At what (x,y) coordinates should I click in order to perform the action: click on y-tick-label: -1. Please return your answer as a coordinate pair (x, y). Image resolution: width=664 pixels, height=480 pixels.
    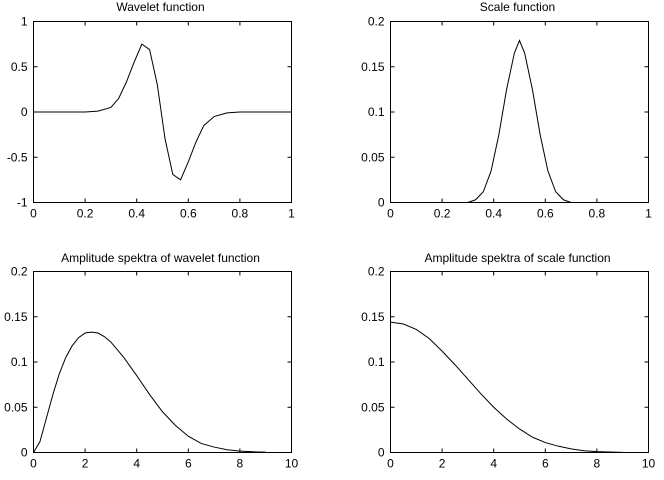
    Looking at the image, I should click on (22, 203).